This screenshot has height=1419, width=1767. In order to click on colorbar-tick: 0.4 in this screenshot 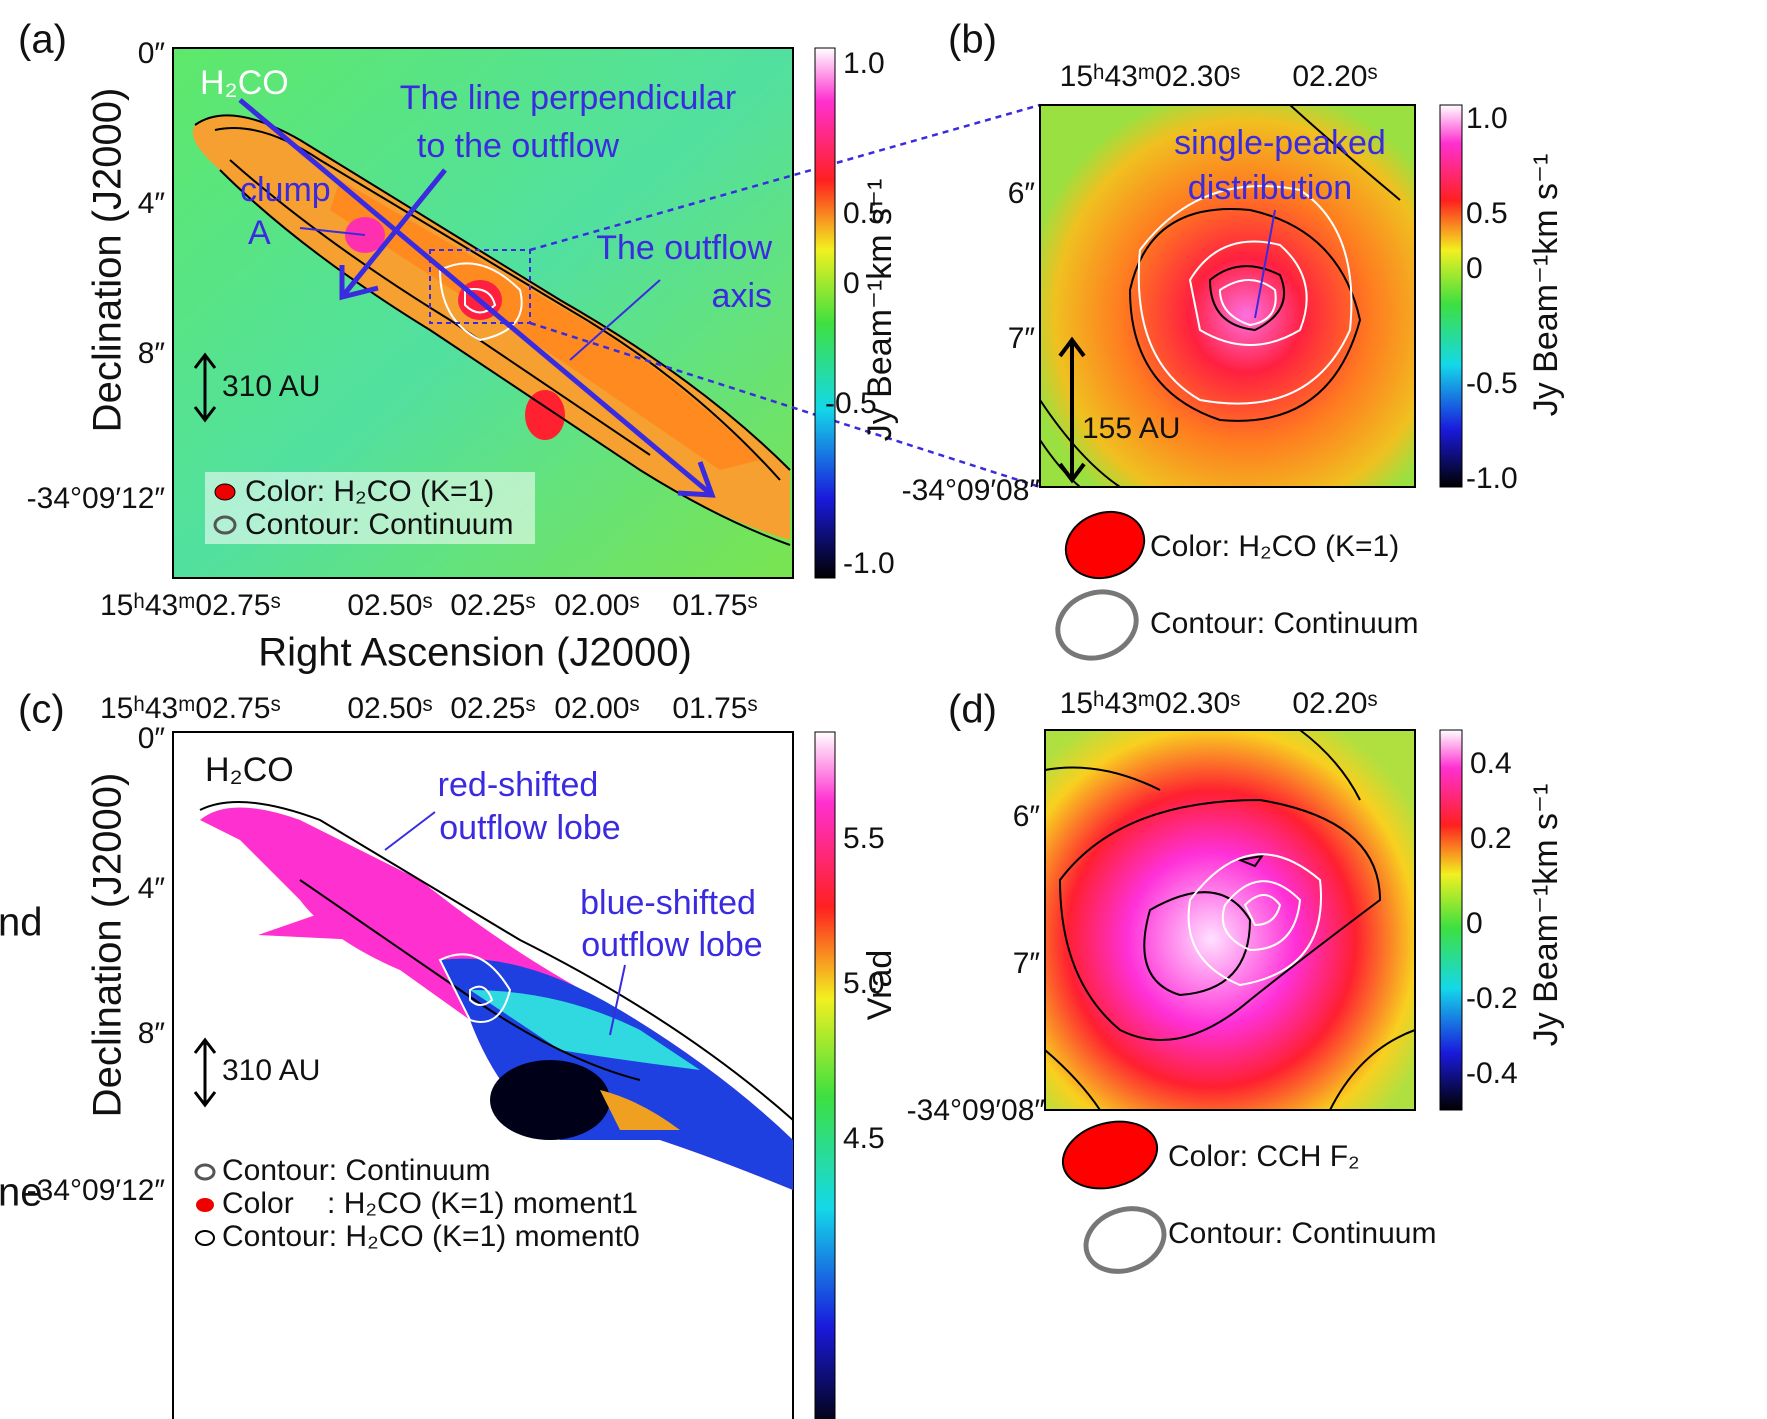, I will do `click(1491, 763)`.